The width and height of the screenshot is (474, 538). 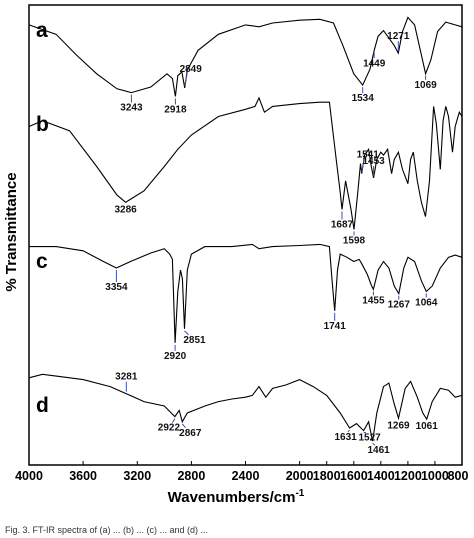 What do you see at coordinates (42, 261) in the screenshot?
I see `panel-label-c: c` at bounding box center [42, 261].